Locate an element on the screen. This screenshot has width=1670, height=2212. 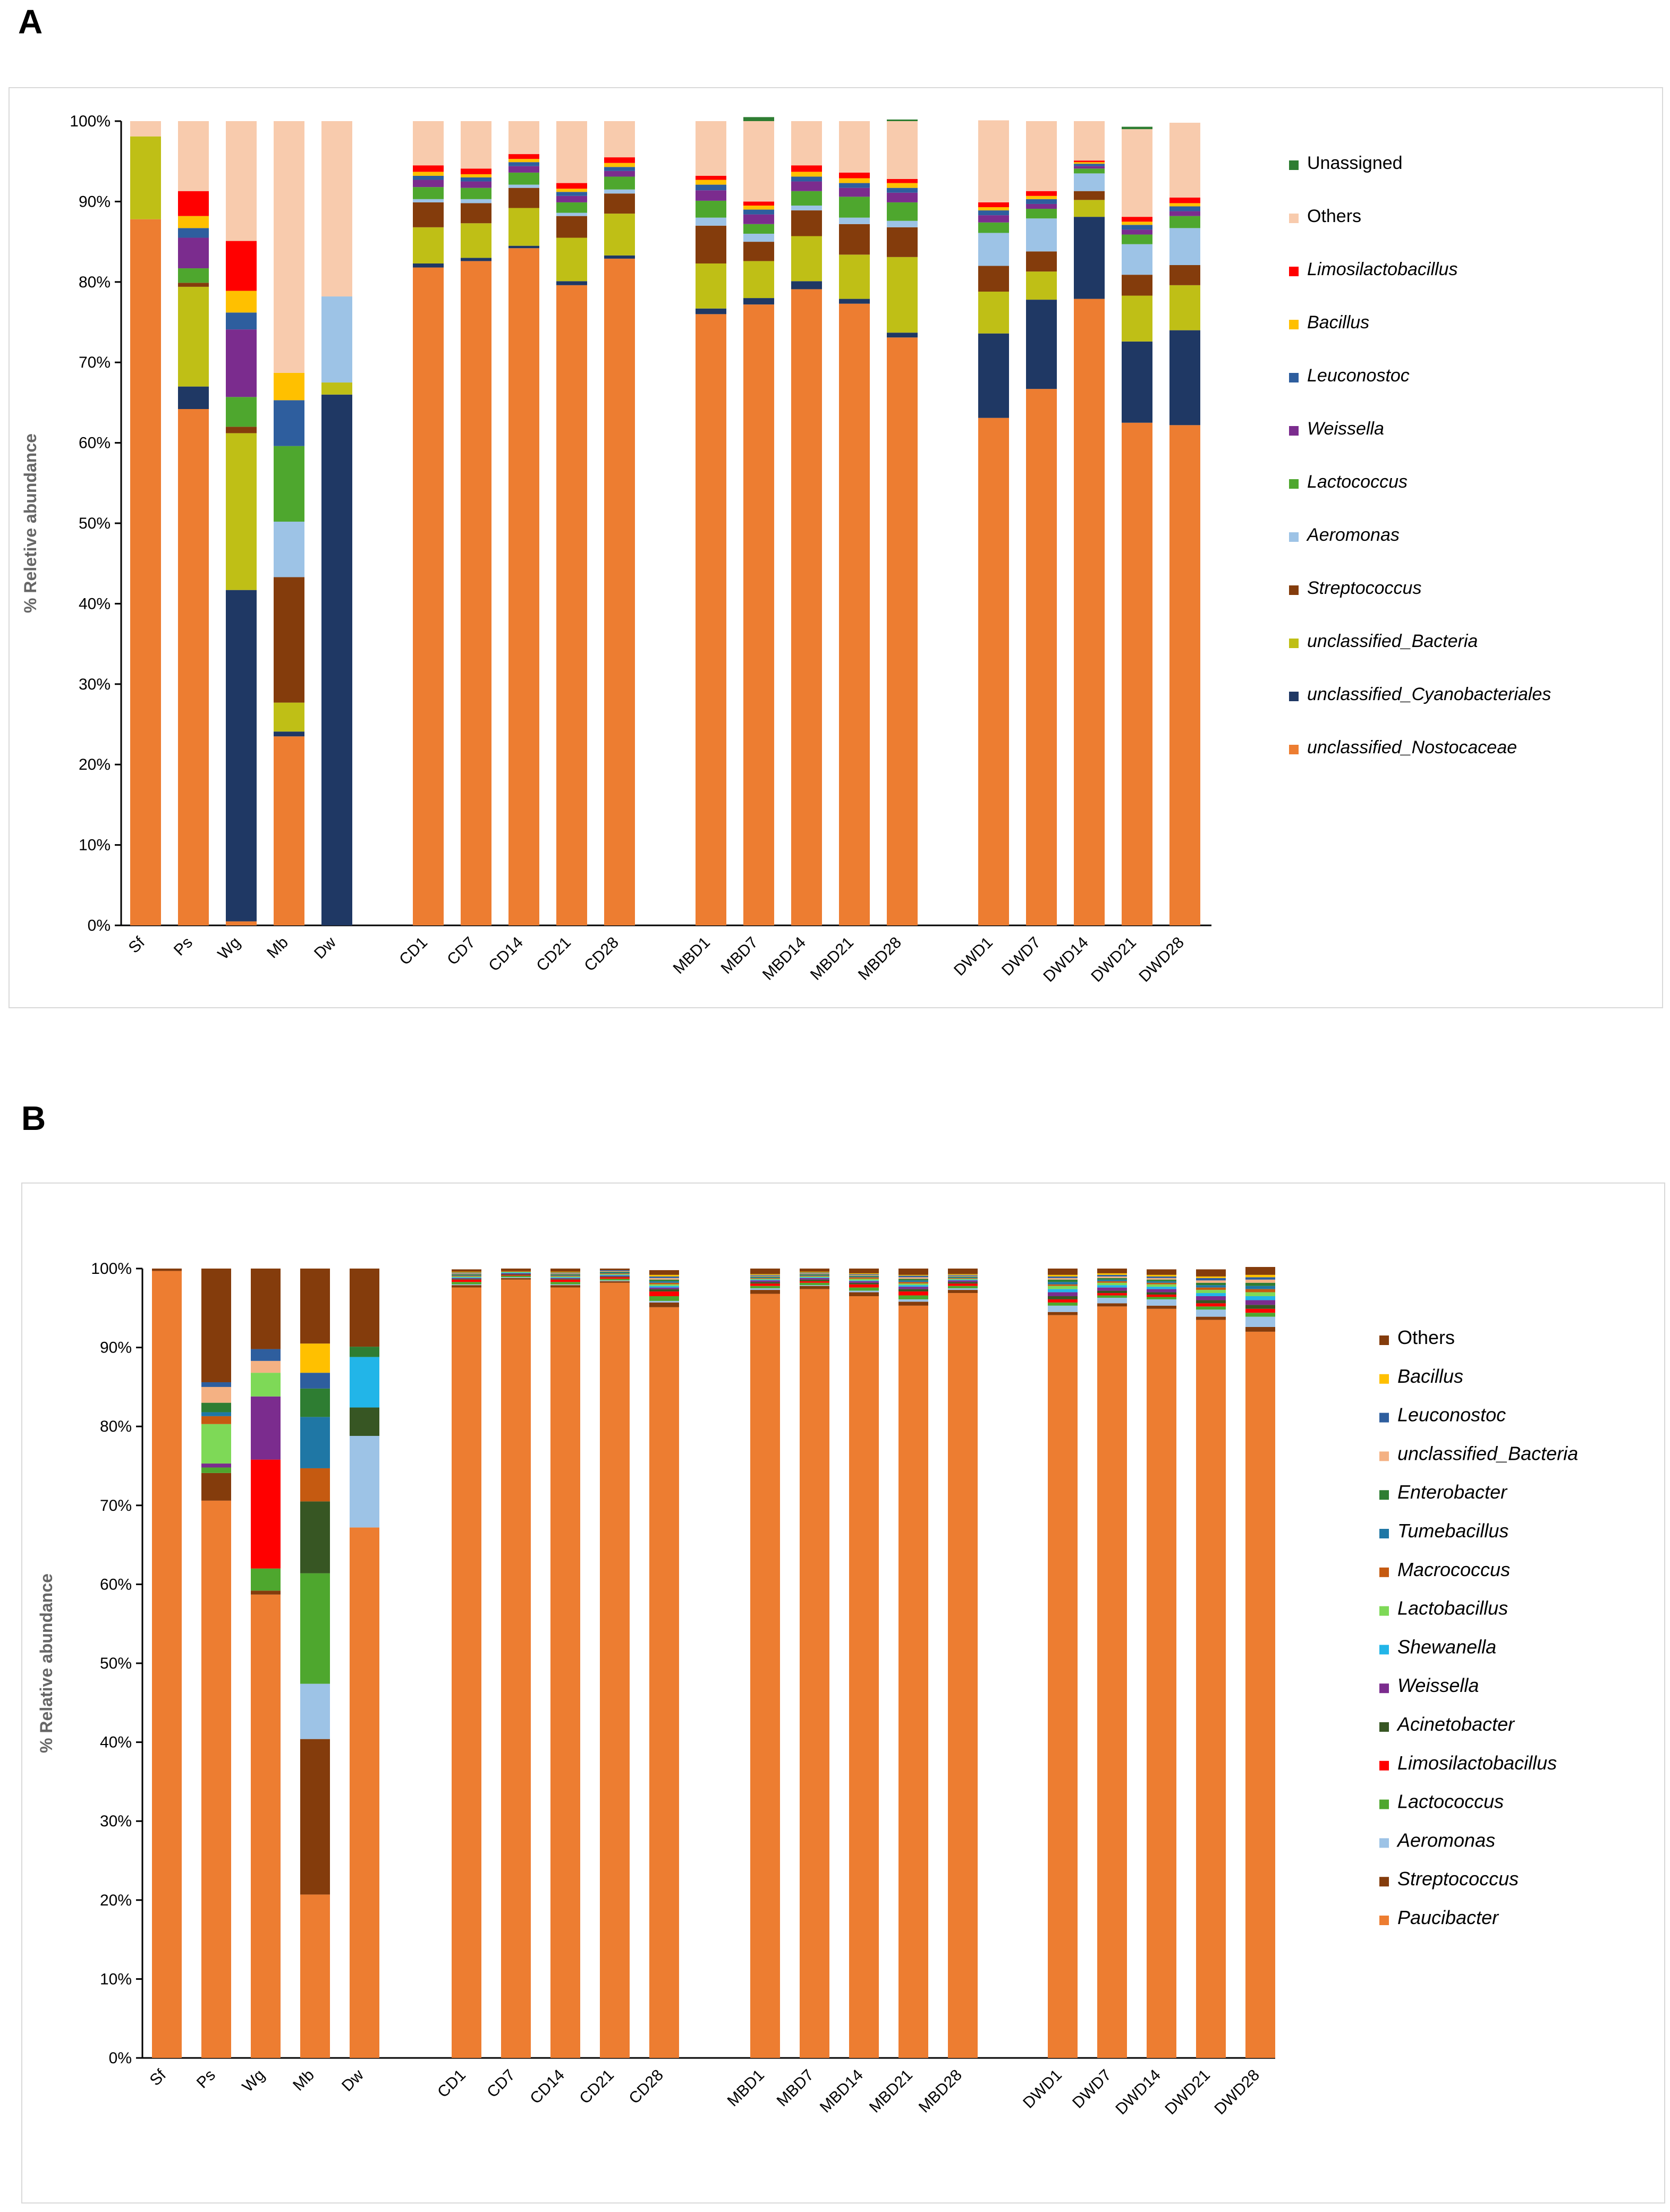
bar-segment-mbd1-unclassified-cyanobacteriales is located at coordinates (711, 311).